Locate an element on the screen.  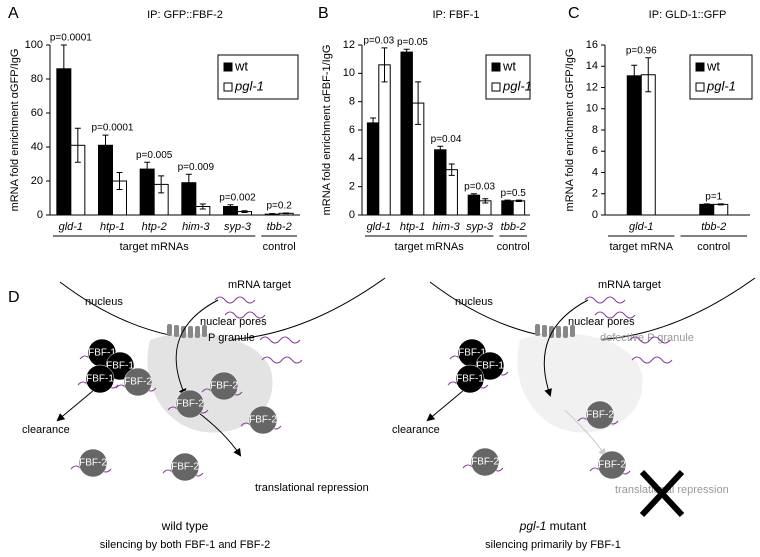
label: defective P granule is located at coordinates (647, 338).